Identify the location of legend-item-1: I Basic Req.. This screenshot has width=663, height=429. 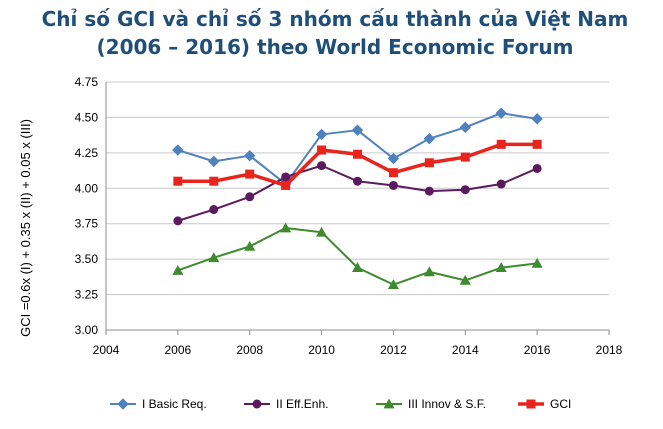
(158, 404).